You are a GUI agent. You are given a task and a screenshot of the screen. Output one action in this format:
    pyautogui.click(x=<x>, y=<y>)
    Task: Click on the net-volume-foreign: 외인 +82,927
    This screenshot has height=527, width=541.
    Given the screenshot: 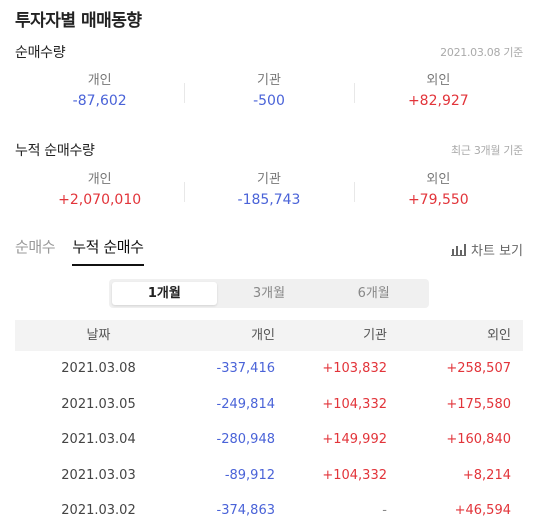 What is the action you would take?
    pyautogui.click(x=438, y=93)
    